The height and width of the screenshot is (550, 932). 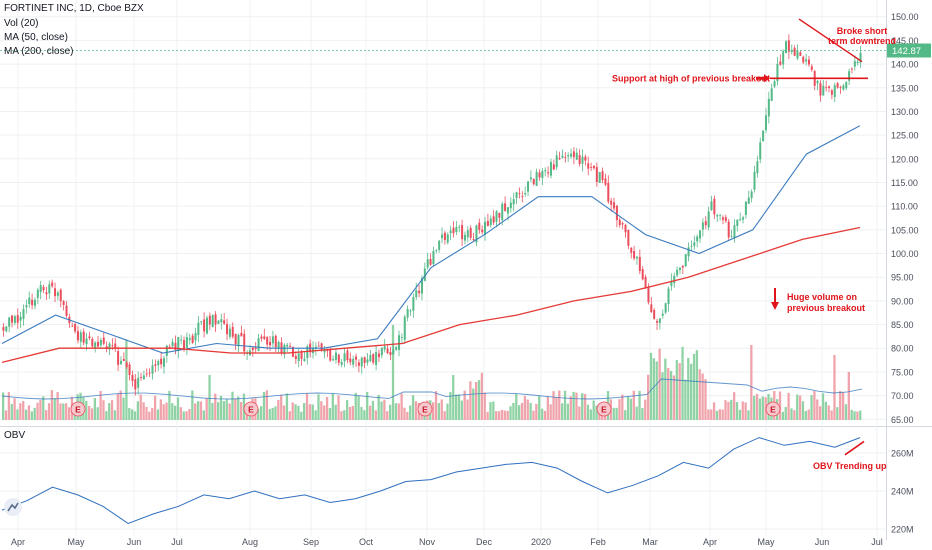 I want to click on annotation-broke-line2: term downtrend, so click(x=862, y=41).